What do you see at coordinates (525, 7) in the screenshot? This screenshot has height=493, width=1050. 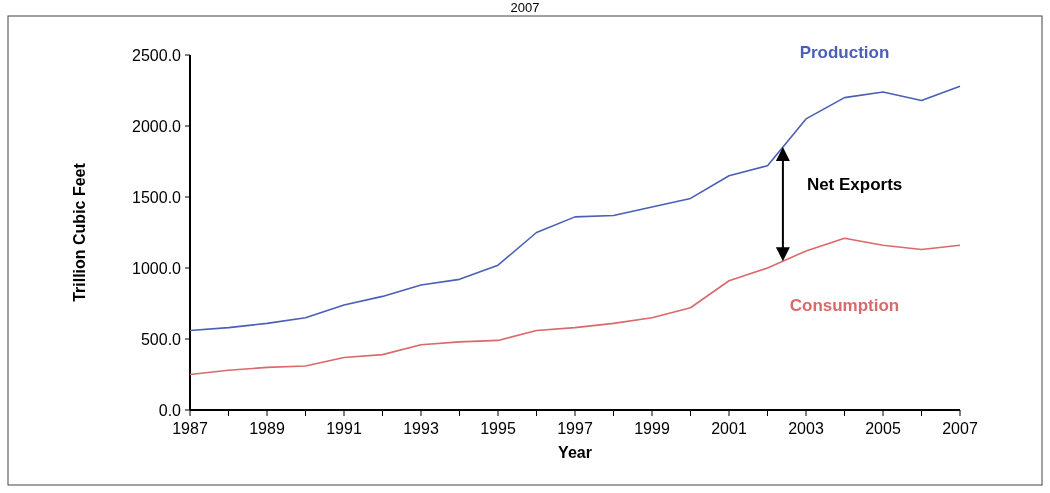 I see `chart-title: 2007` at bounding box center [525, 7].